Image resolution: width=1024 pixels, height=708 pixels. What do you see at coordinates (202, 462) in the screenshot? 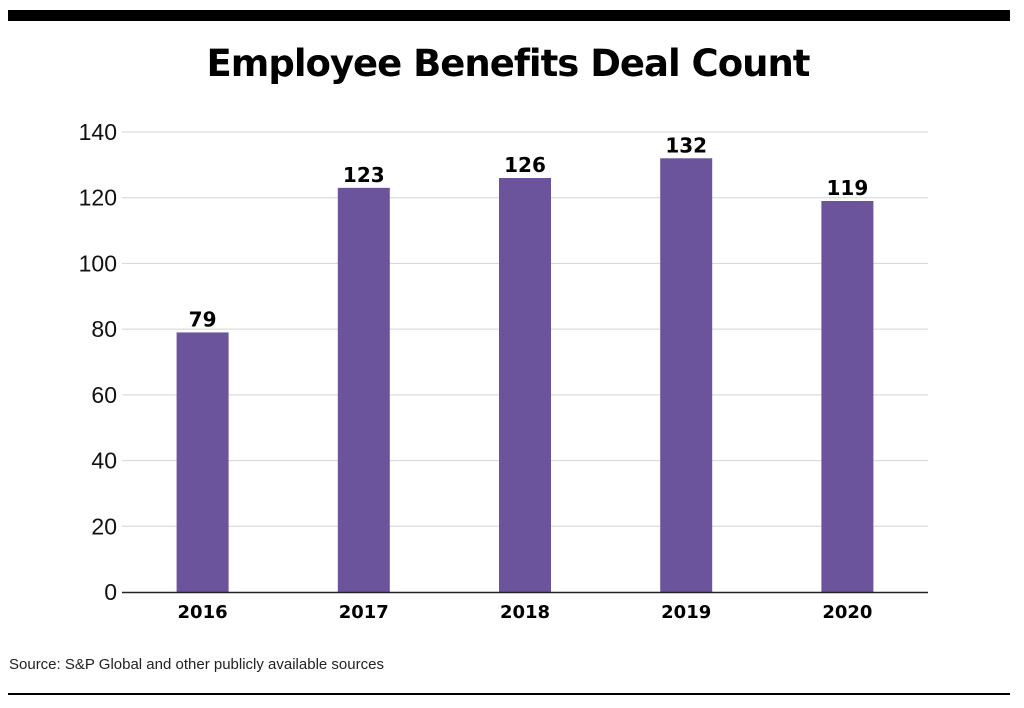
I see `bar-2016` at bounding box center [202, 462].